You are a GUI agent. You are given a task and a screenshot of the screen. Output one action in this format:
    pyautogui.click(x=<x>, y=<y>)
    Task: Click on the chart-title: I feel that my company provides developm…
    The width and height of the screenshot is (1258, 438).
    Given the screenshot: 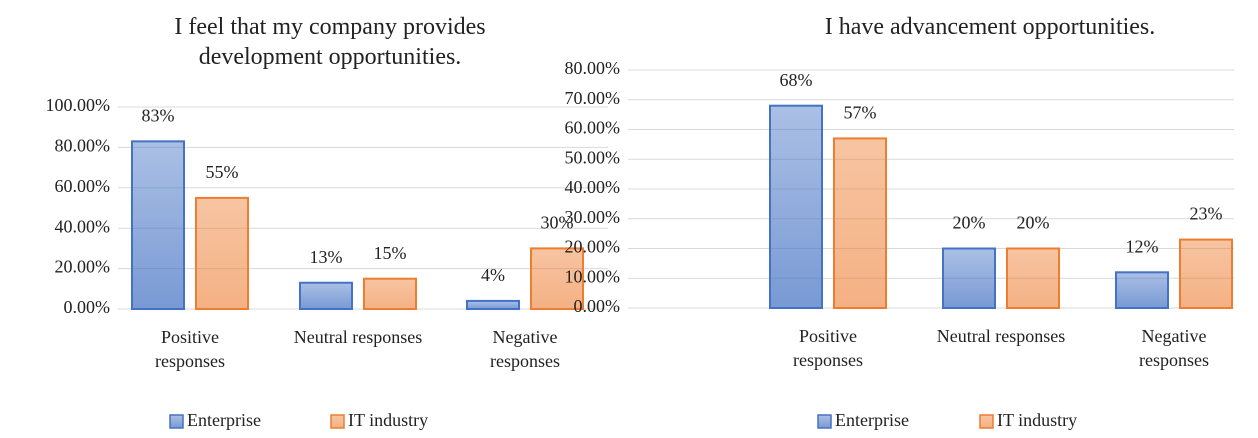 What is the action you would take?
    pyautogui.click(x=330, y=42)
    